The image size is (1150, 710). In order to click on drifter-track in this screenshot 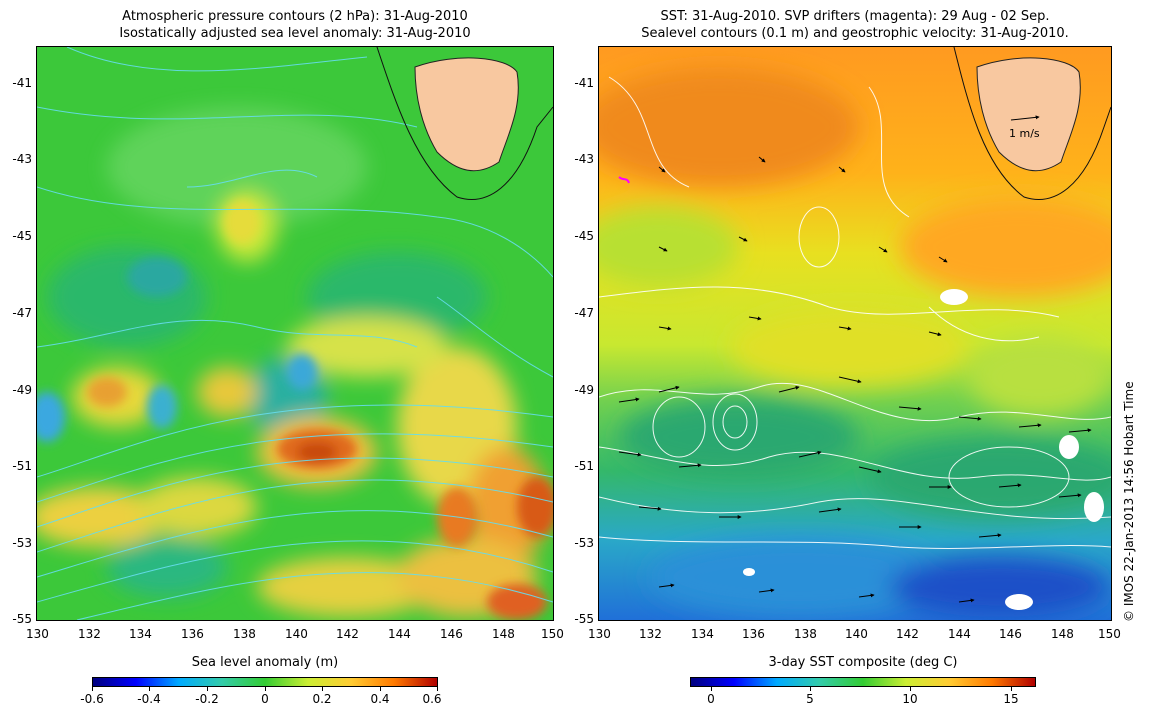, I will do `click(624, 180)`.